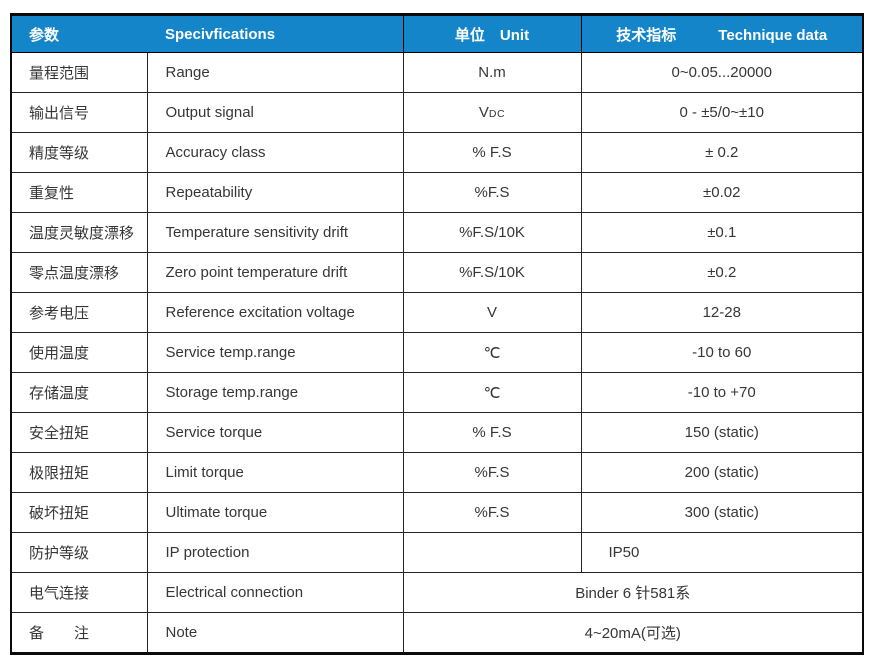 The height and width of the screenshot is (669, 872). What do you see at coordinates (275, 633) in the screenshot?
I see `param-en-cell: Note` at bounding box center [275, 633].